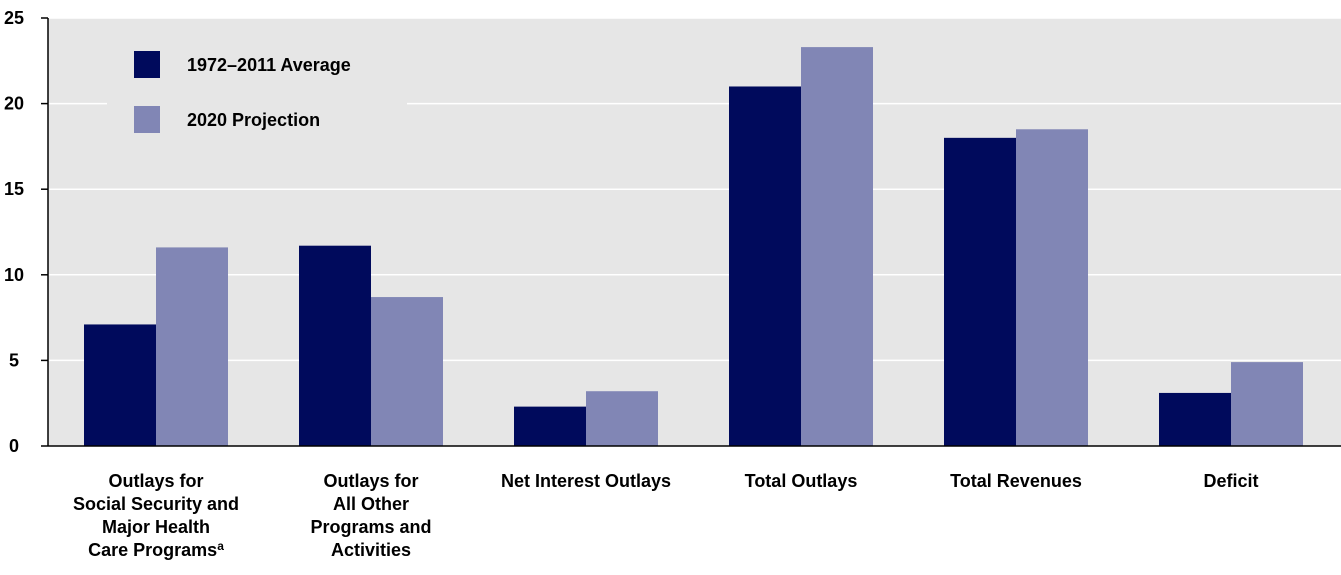 The image size is (1341, 575). Describe the element at coordinates (220, 546) in the screenshot. I see `footnote-marker: a` at that location.